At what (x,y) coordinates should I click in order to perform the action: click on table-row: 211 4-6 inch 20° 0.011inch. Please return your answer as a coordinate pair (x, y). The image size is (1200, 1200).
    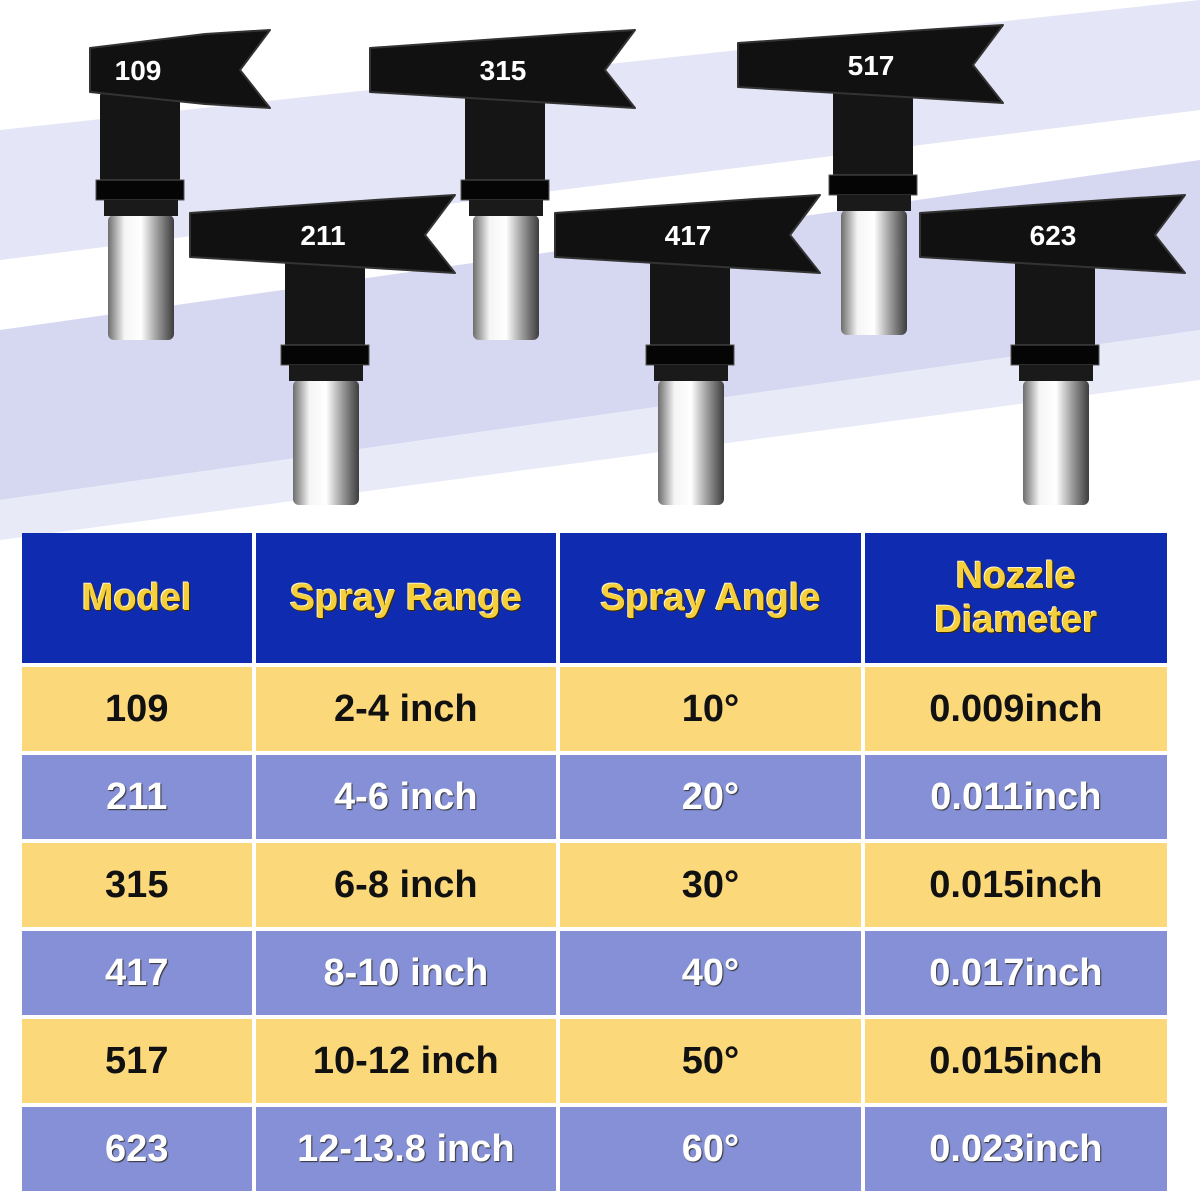
    Looking at the image, I should click on (594, 797).